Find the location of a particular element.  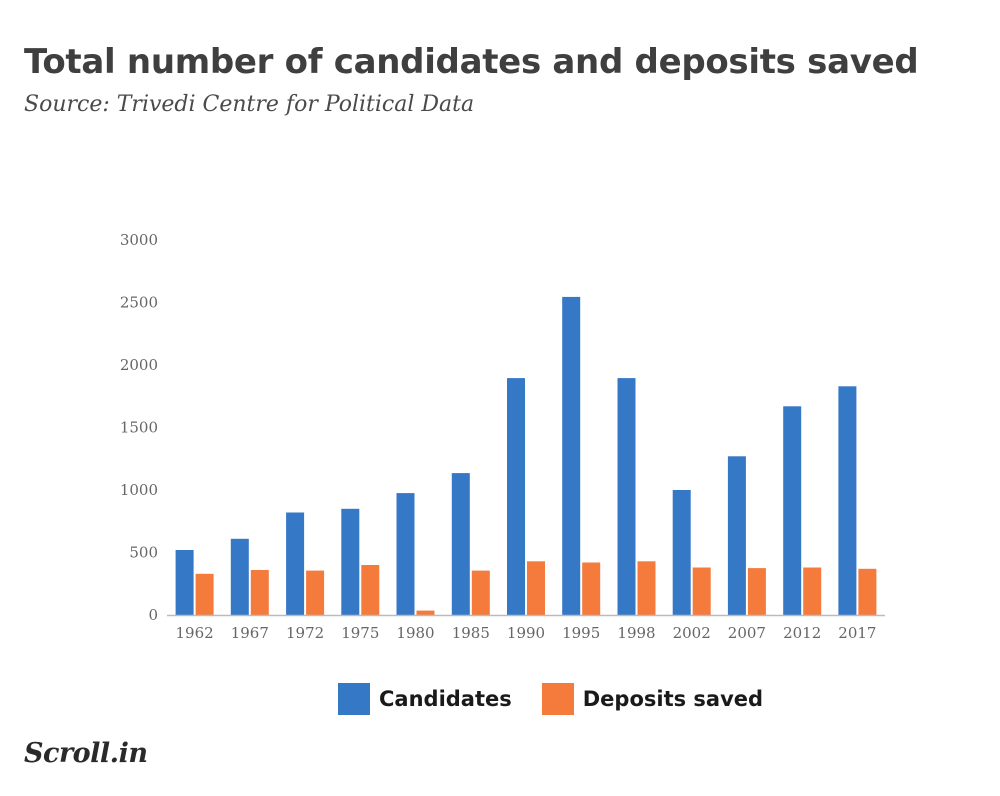

chart-legend: Candidates Deposits saved is located at coordinates (565, 699).